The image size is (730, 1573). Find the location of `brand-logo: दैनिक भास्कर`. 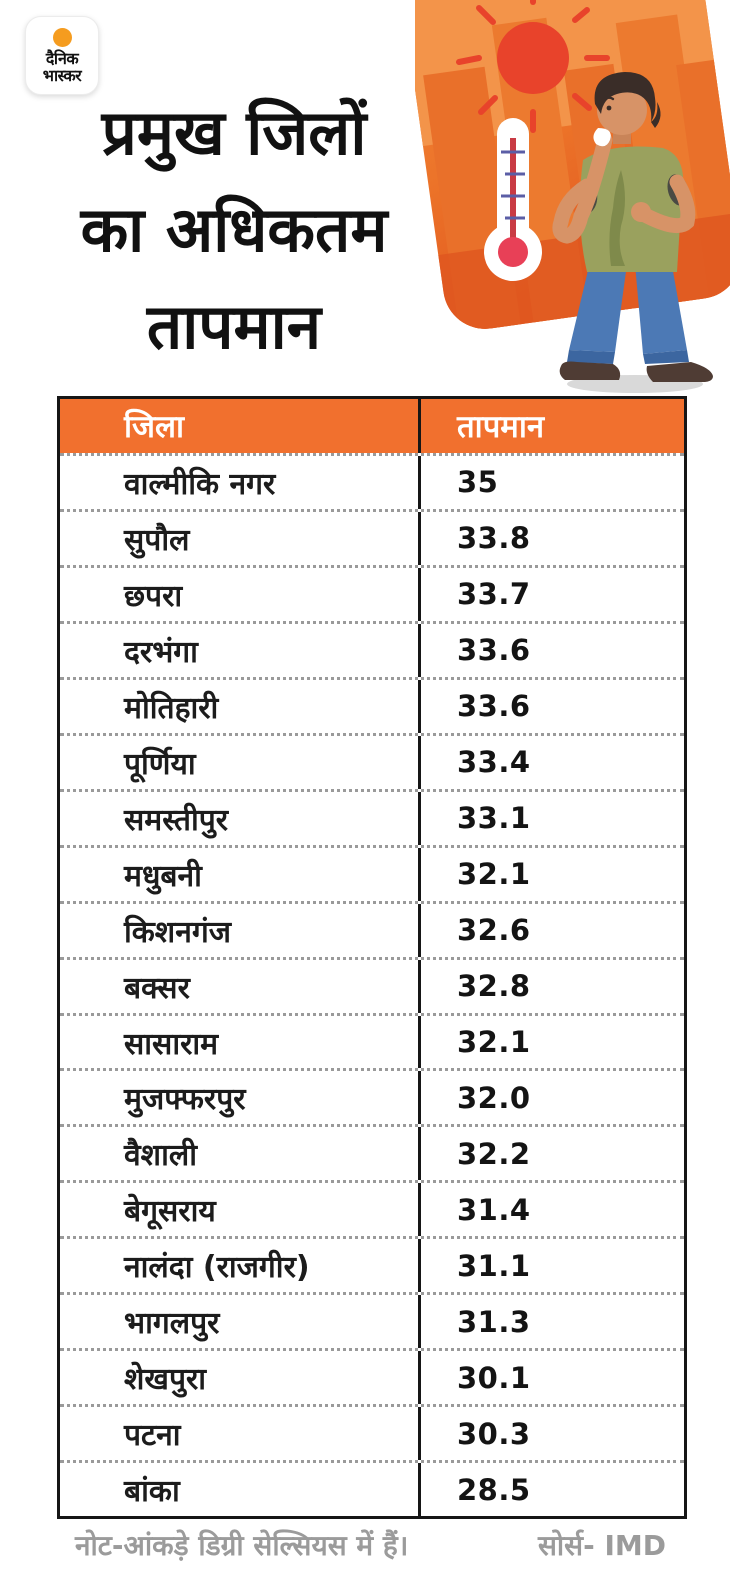

brand-logo: दैनिक भास्कर is located at coordinates (62, 55).